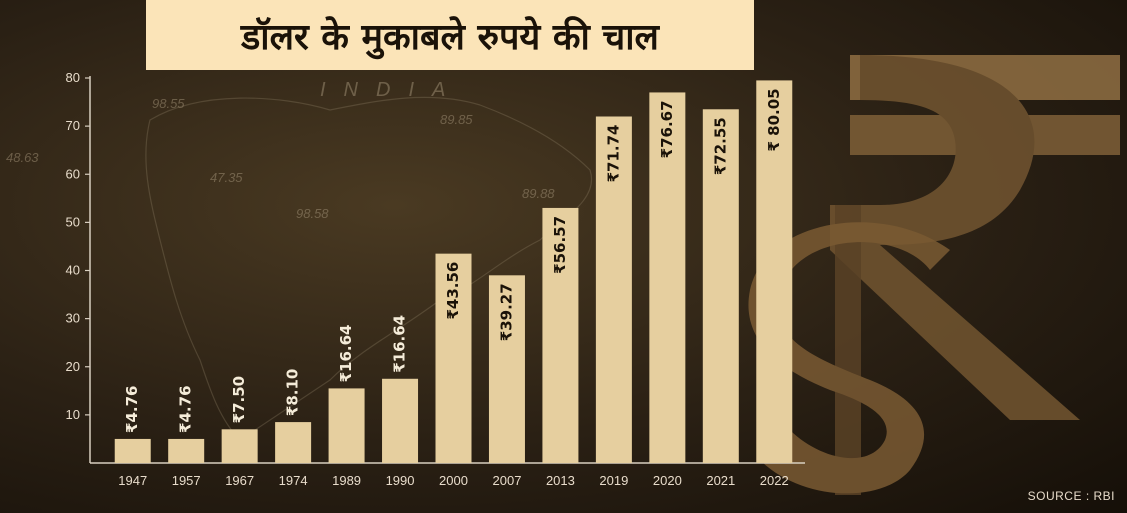  What do you see at coordinates (667, 480) in the screenshot?
I see `x-tick-label: 2020` at bounding box center [667, 480].